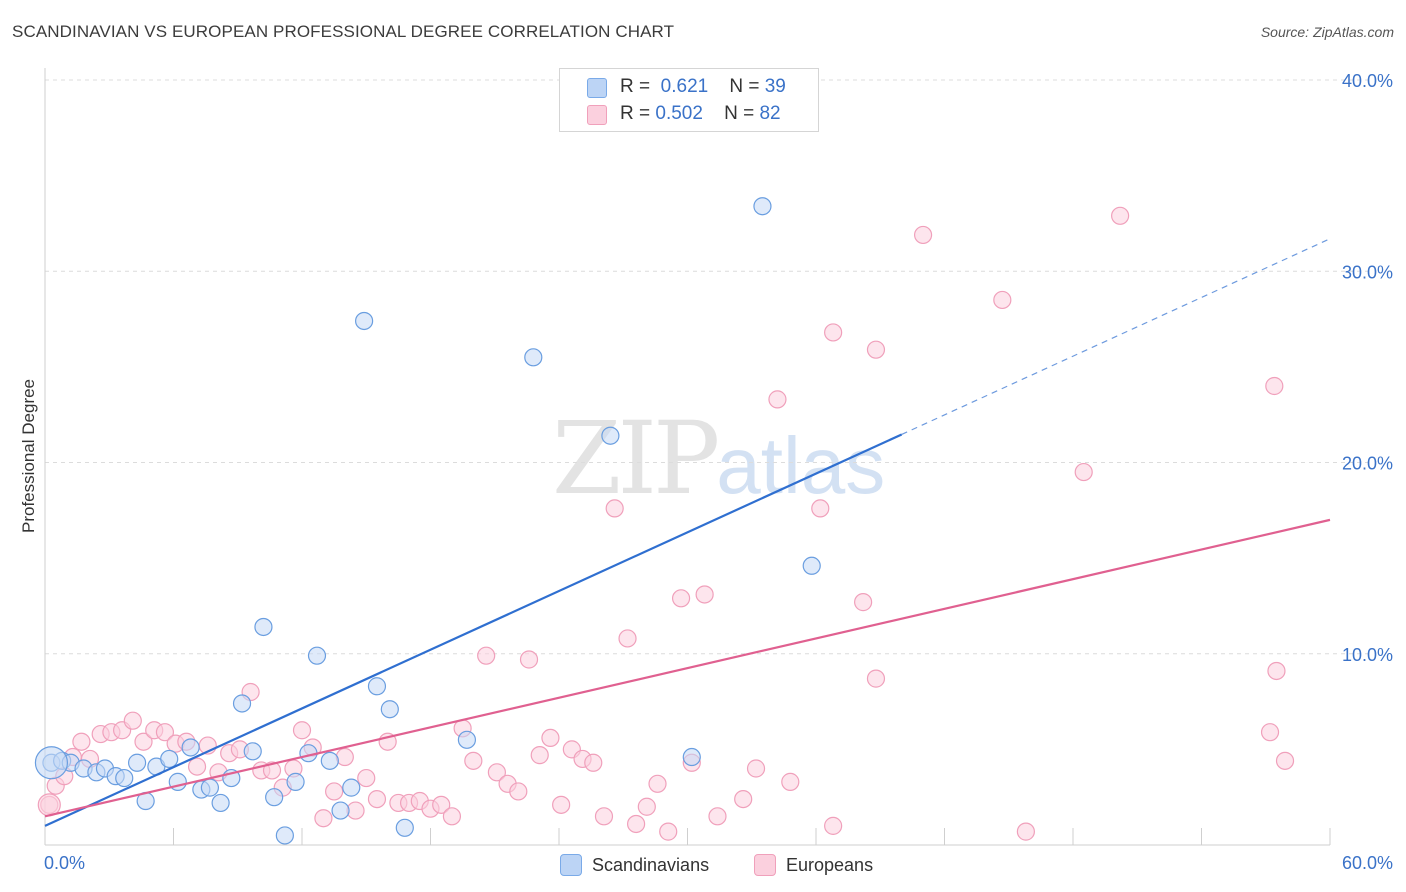 The height and width of the screenshot is (892, 1406). What do you see at coordinates (1367, 464) in the screenshot?
I see `y-tick-label: 20.0%` at bounding box center [1367, 464].